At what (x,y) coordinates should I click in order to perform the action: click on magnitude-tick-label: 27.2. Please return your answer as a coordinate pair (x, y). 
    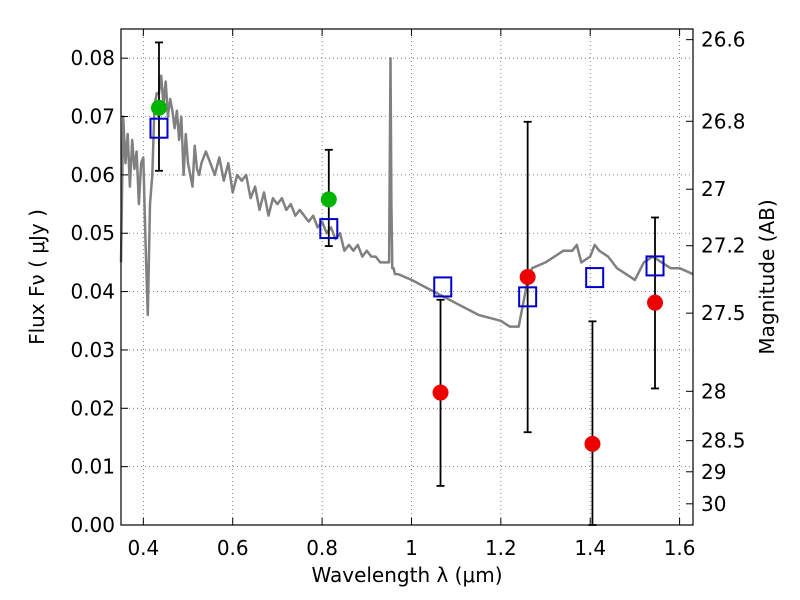
    Looking at the image, I should click on (723, 246).